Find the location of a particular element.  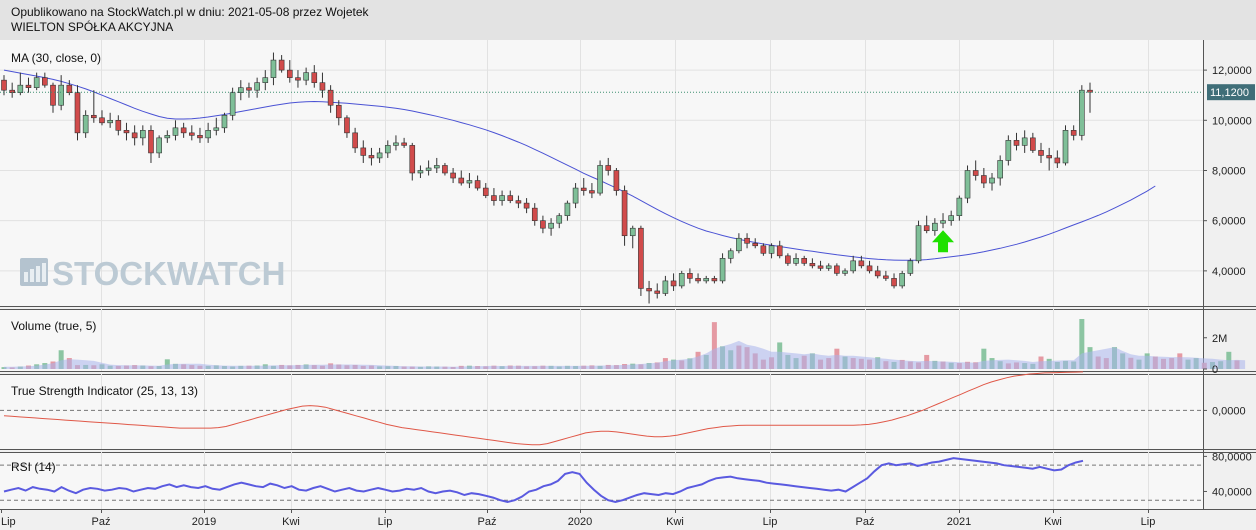

last-price-label: 11,1200 is located at coordinates (1229, 93).